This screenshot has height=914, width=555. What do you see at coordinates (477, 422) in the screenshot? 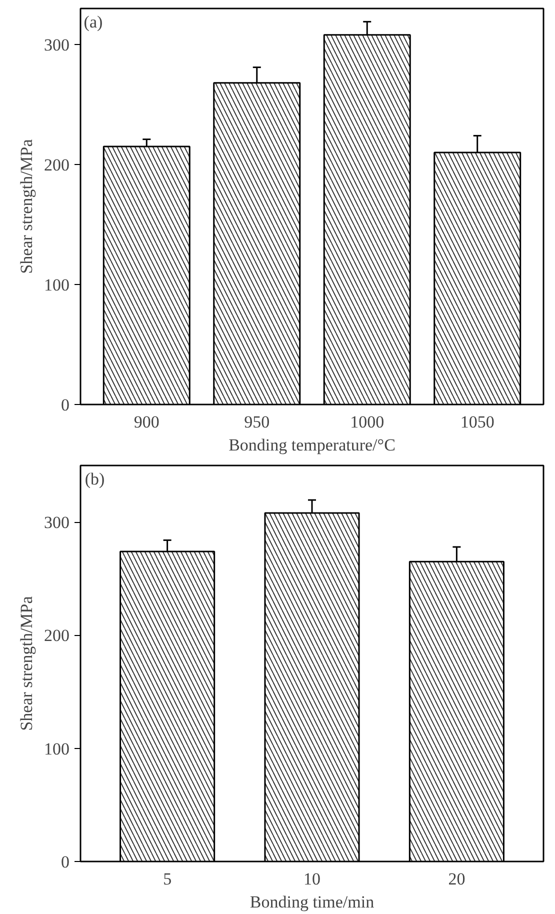
I see `x-tick-label: 1050` at bounding box center [477, 422].